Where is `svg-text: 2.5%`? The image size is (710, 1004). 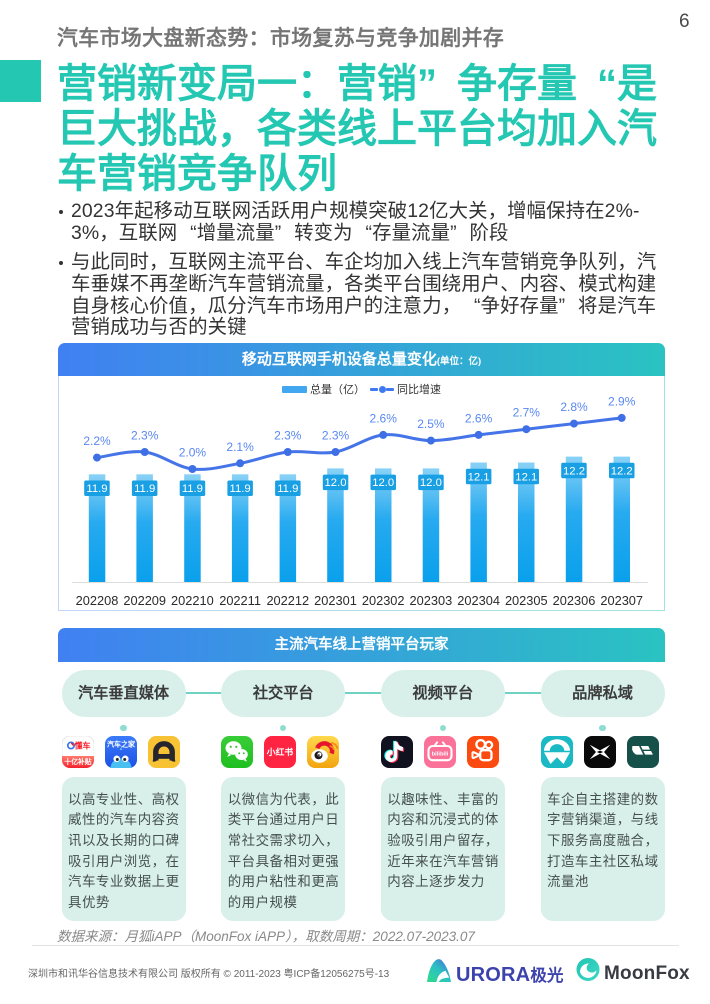 svg-text: 2.5% is located at coordinates (431, 424).